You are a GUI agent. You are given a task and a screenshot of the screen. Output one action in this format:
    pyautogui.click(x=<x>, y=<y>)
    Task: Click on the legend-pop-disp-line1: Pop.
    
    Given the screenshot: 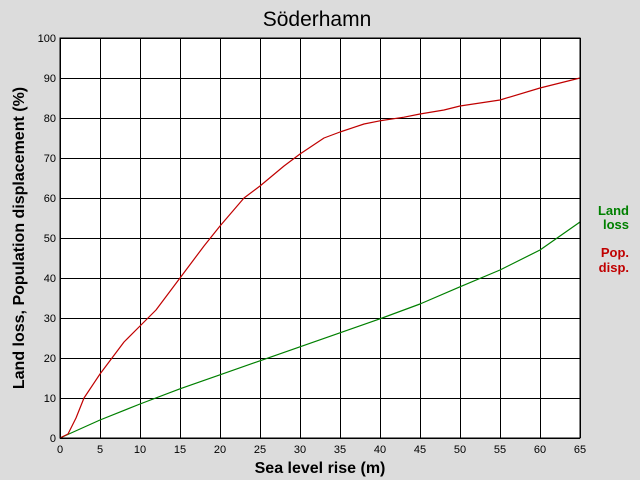 What is the action you would take?
    pyautogui.click(x=615, y=252)
    